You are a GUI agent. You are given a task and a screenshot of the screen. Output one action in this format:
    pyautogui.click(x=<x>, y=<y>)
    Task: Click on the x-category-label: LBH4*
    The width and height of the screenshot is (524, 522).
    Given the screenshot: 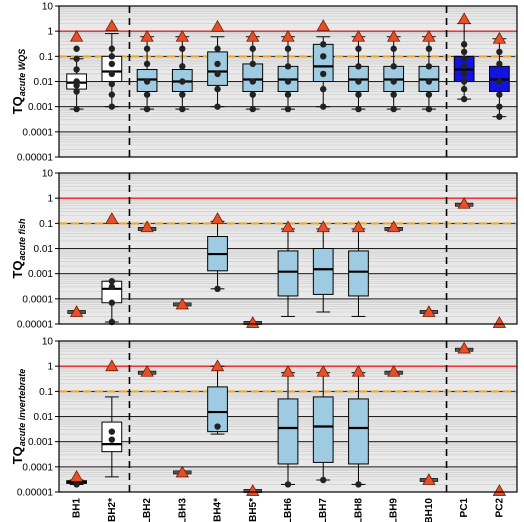 What is the action you would take?
    pyautogui.click(x=218, y=510)
    